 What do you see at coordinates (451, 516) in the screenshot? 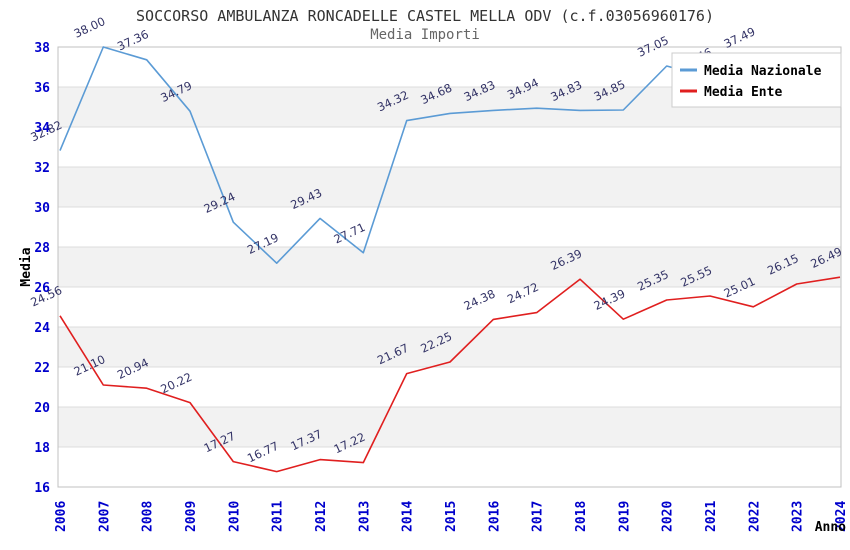
I see `x-tick-label: 2015` at bounding box center [451, 516].